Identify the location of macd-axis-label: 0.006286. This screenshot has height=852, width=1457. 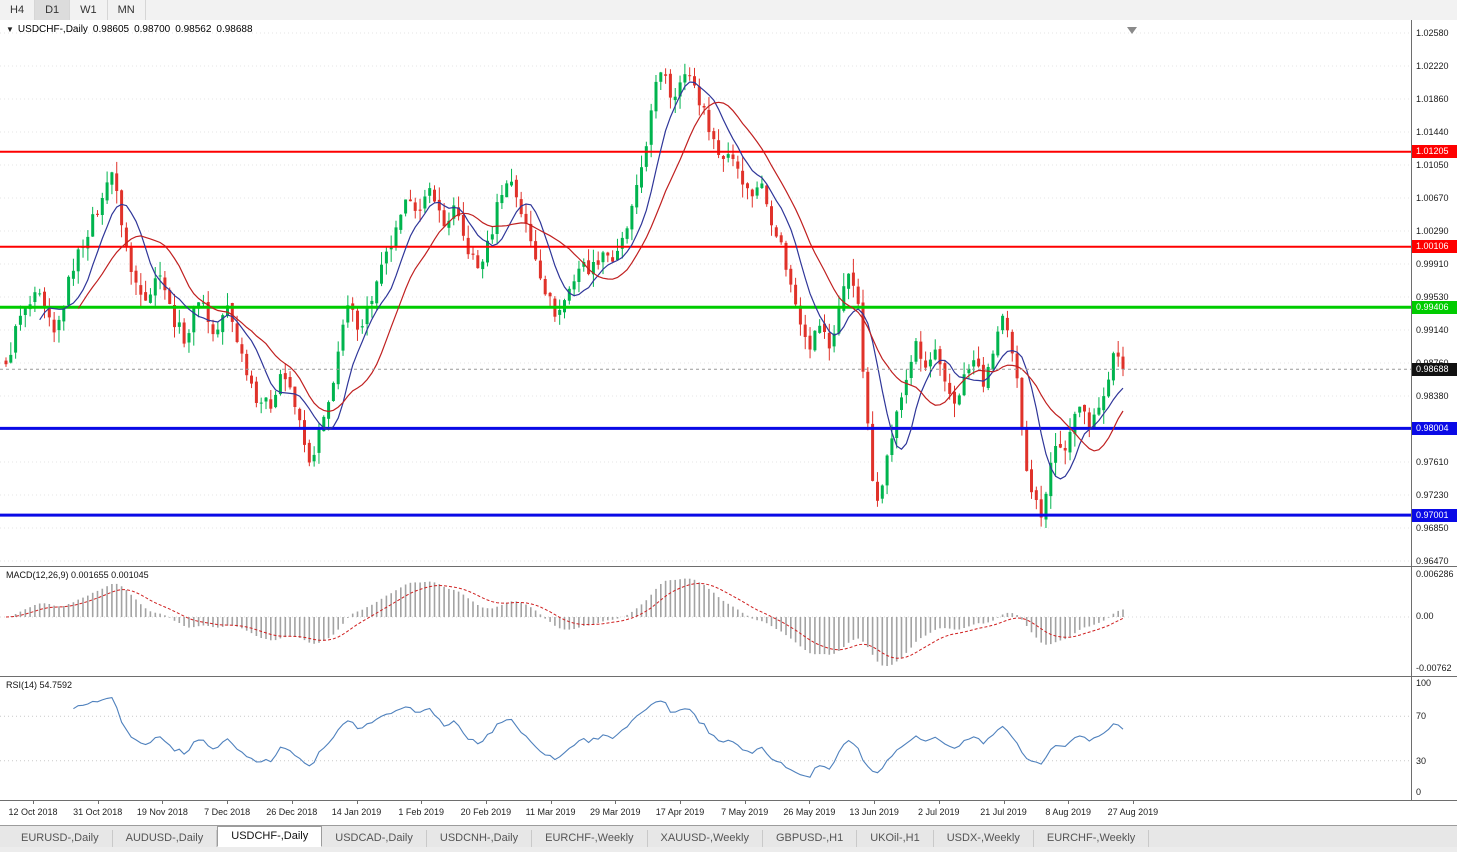
(1435, 574).